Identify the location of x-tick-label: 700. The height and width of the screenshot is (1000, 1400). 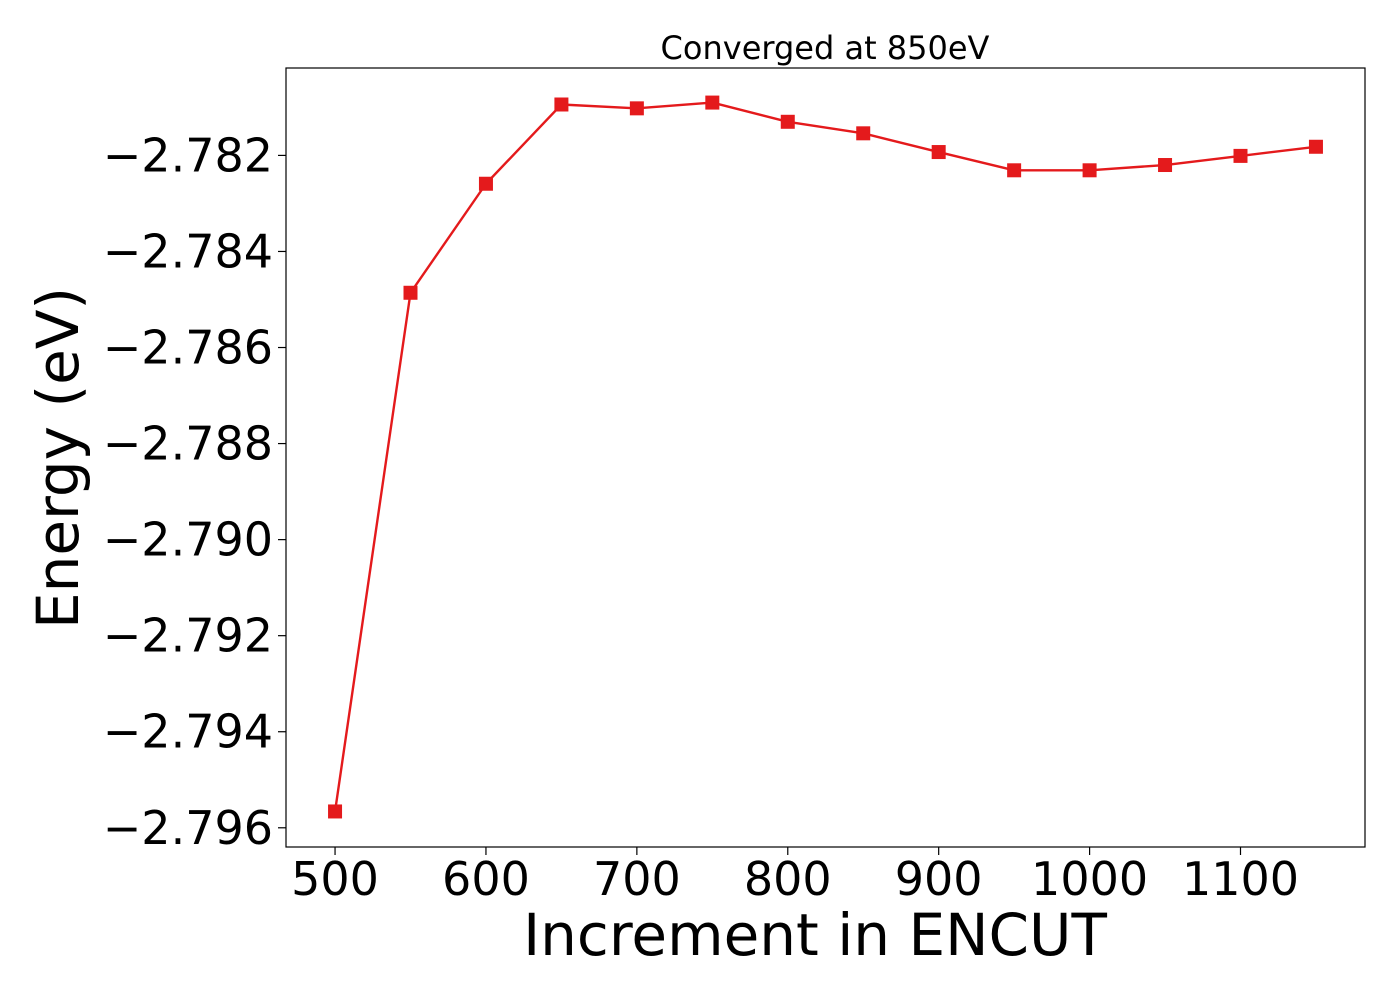
(637, 879).